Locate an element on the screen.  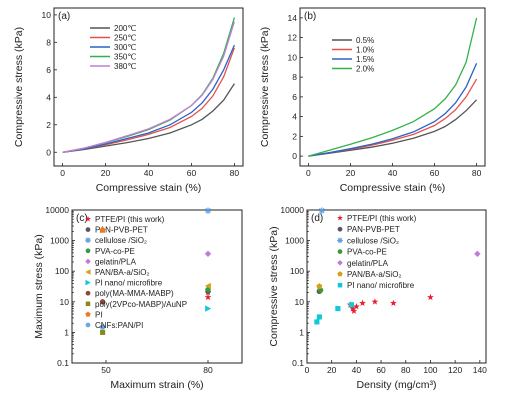
x-tick-label: 20 is located at coordinates (106, 173).